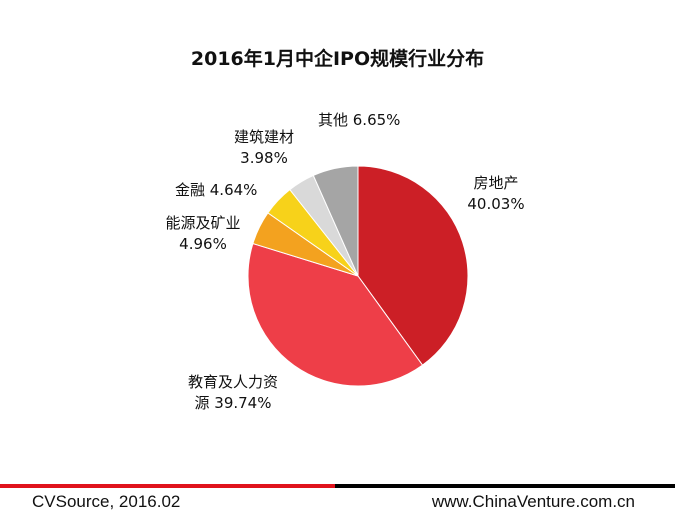  Describe the element at coordinates (203, 234) in the screenshot. I see `label-energy: 能源及矿业 4.96%` at that location.